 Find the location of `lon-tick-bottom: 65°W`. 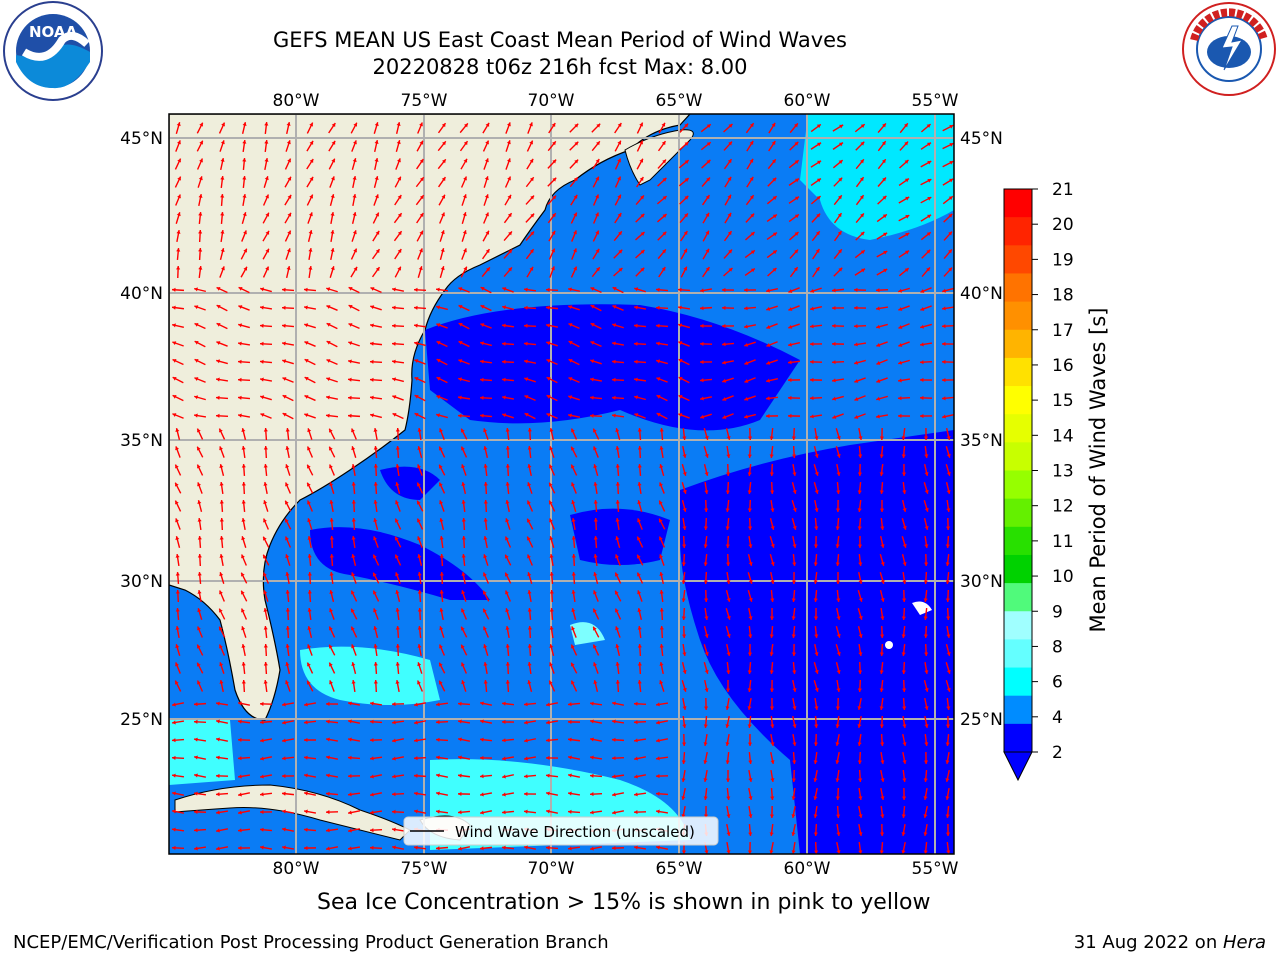

lon-tick-bottom: 65°W is located at coordinates (679, 869).